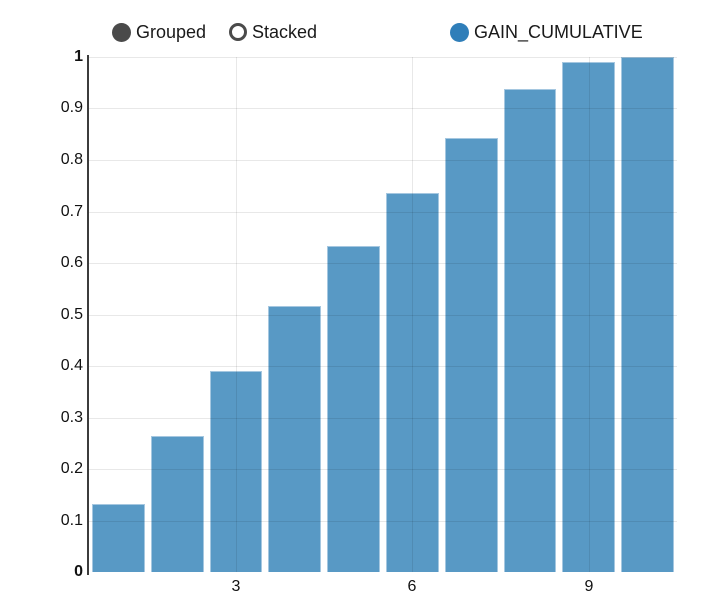  Describe the element at coordinates (88, 315) in the screenshot. I see `y-axis-line` at that location.